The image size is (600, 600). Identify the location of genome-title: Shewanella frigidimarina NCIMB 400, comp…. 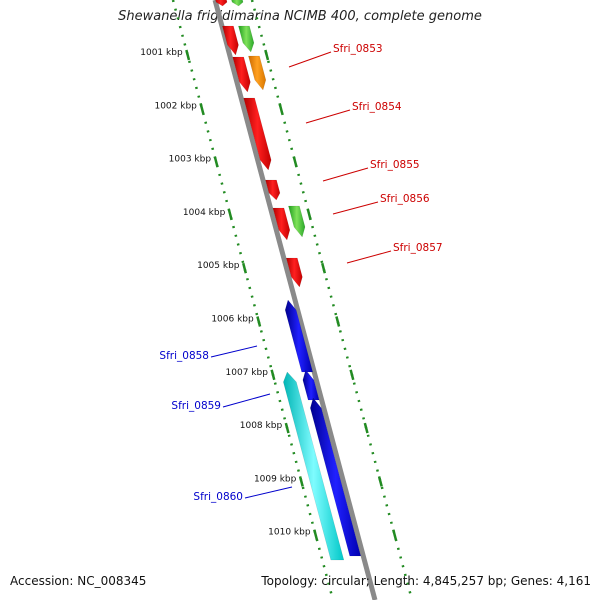
(300, 16).